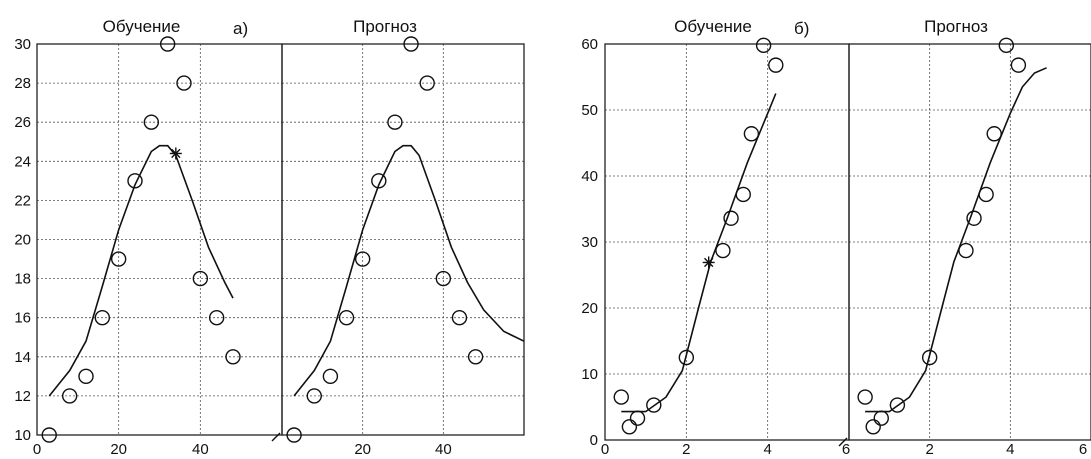 The height and width of the screenshot is (459, 1091). What do you see at coordinates (22, 122) in the screenshot?
I see `y-tick-label: 26` at bounding box center [22, 122].